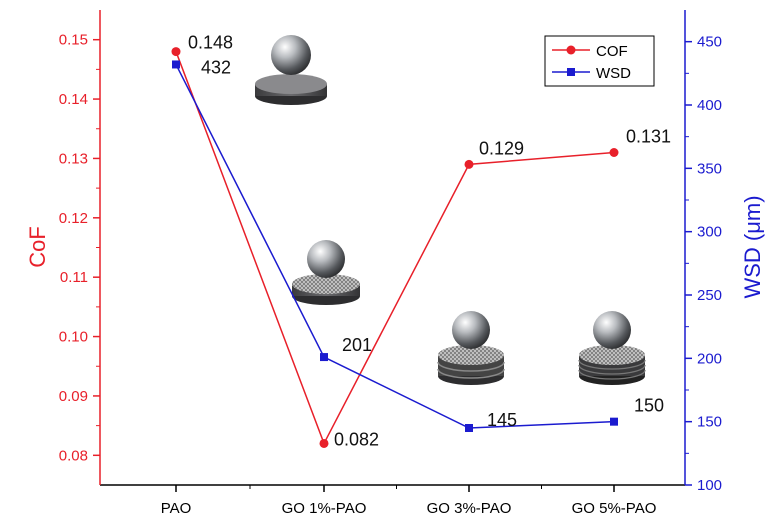 This screenshot has height=519, width=774. I want to click on legend-cof-marker, so click(571, 50).